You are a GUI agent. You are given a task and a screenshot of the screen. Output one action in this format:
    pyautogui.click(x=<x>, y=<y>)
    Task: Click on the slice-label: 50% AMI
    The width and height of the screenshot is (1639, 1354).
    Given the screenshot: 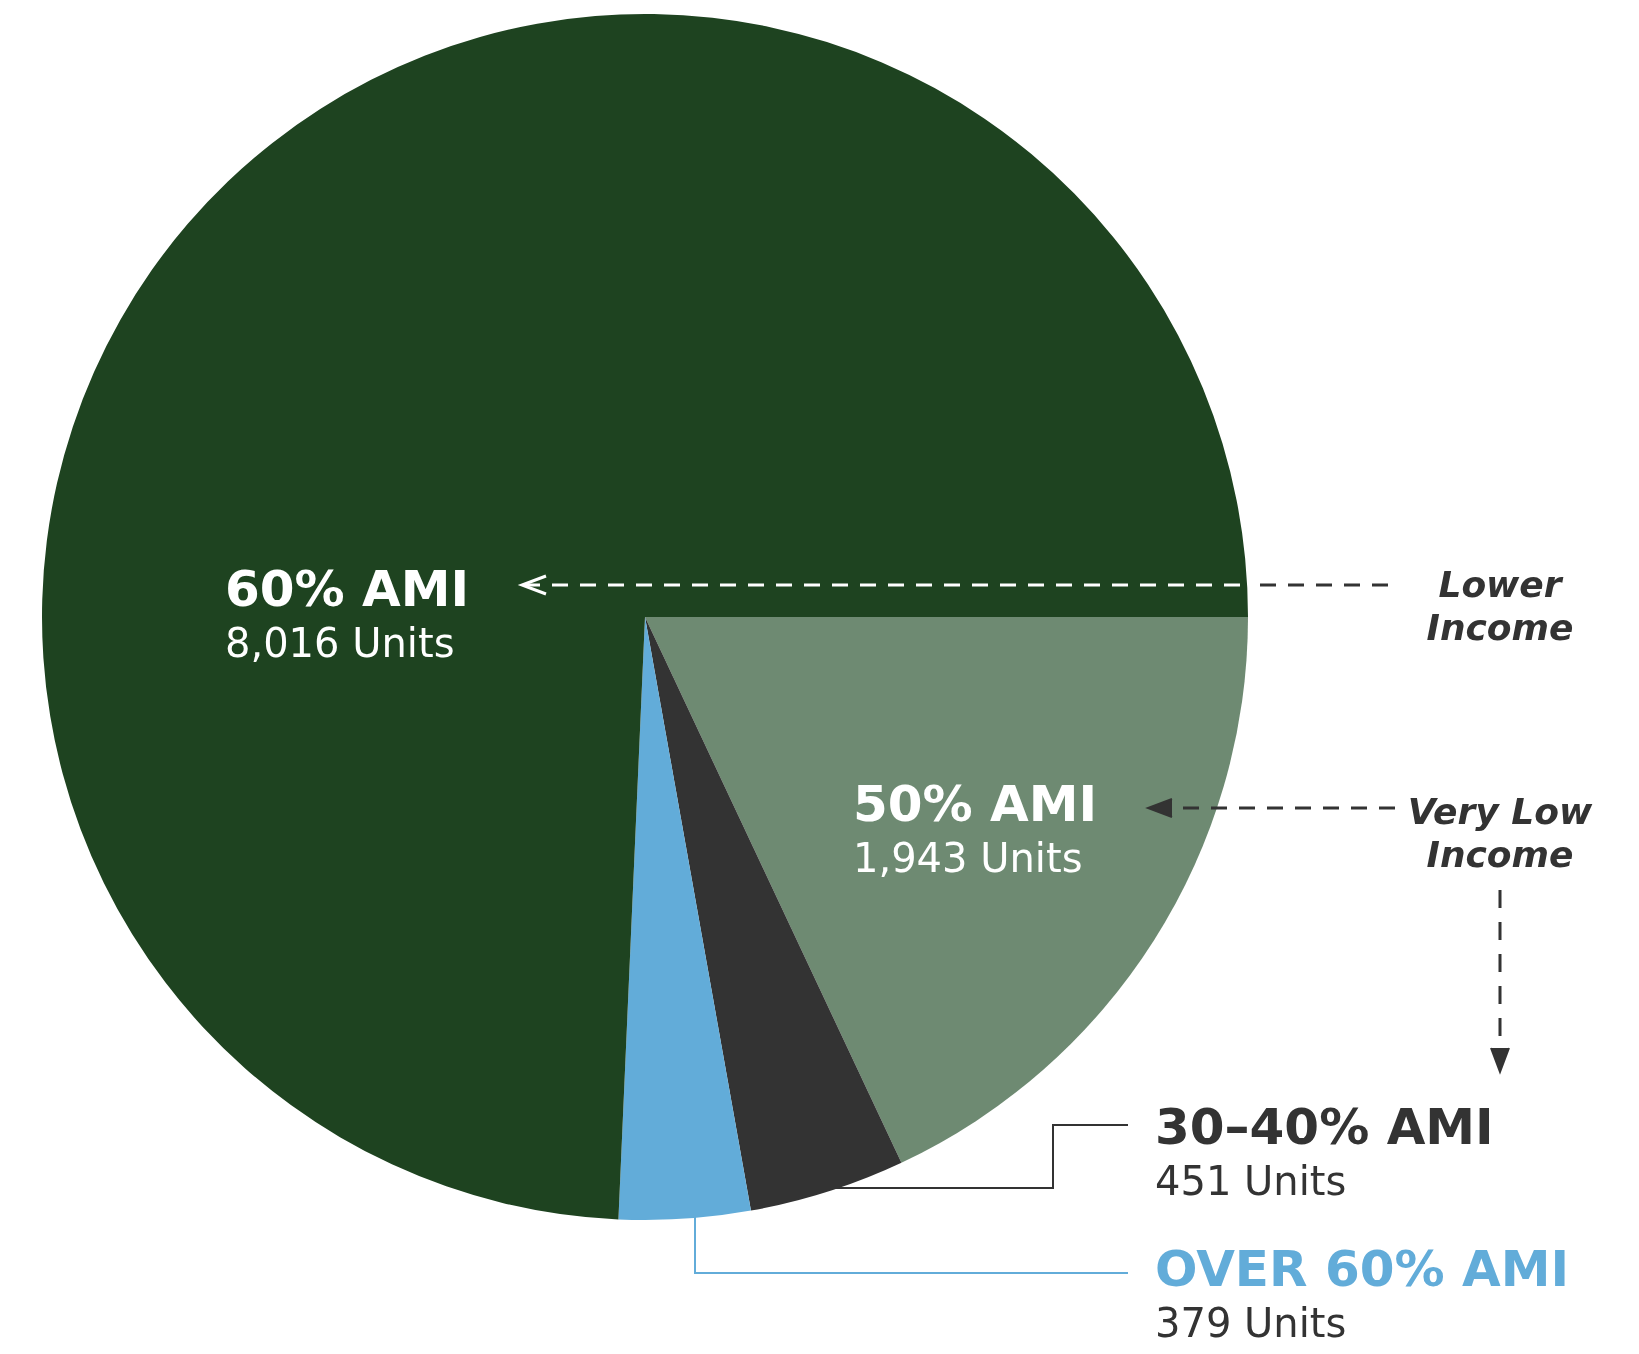 What is the action you would take?
    pyautogui.click(x=975, y=804)
    